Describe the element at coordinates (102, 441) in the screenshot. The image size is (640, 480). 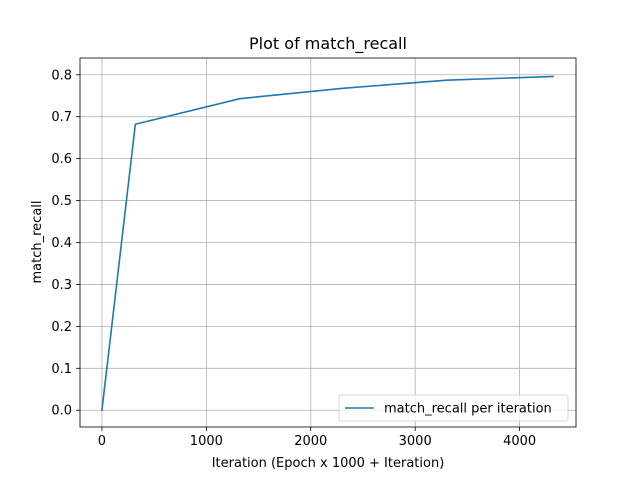
I see `x-tick-label-0: 0` at that location.